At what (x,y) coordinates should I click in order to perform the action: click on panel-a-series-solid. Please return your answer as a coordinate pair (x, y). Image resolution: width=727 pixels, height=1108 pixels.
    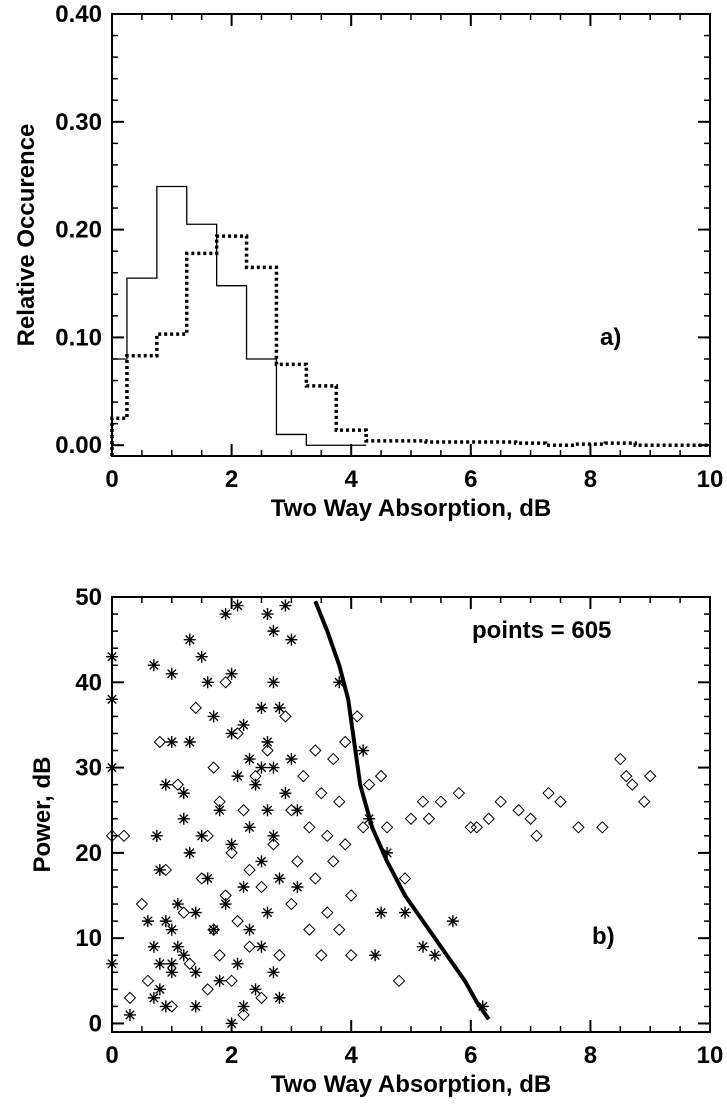
    Looking at the image, I should click on (239, 320).